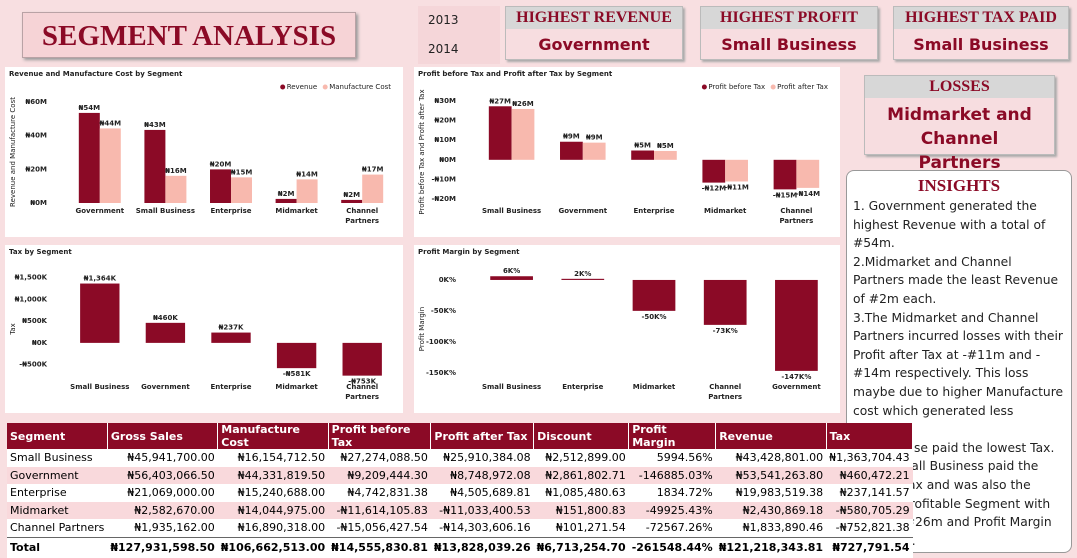 This screenshot has height=558, width=1077. Describe the element at coordinates (500, 101) in the screenshot. I see `data-label: ₦27M` at that location.